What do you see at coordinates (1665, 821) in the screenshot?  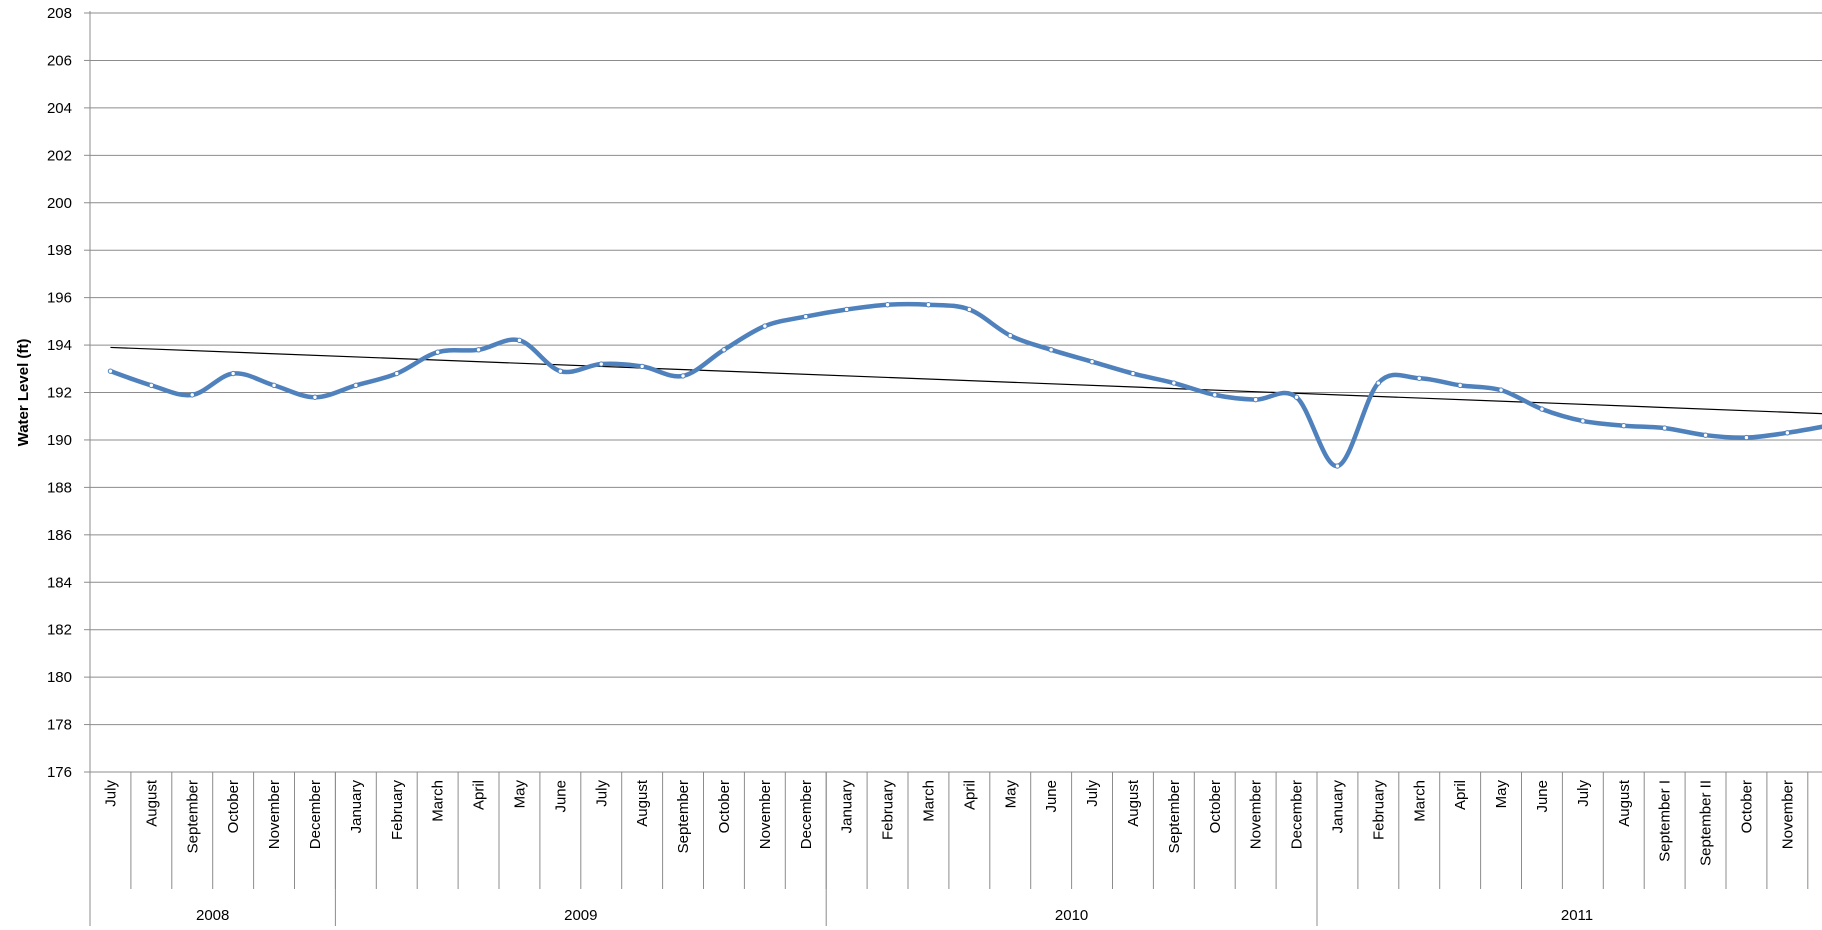 I see `x-category-label: September I` at bounding box center [1665, 821].